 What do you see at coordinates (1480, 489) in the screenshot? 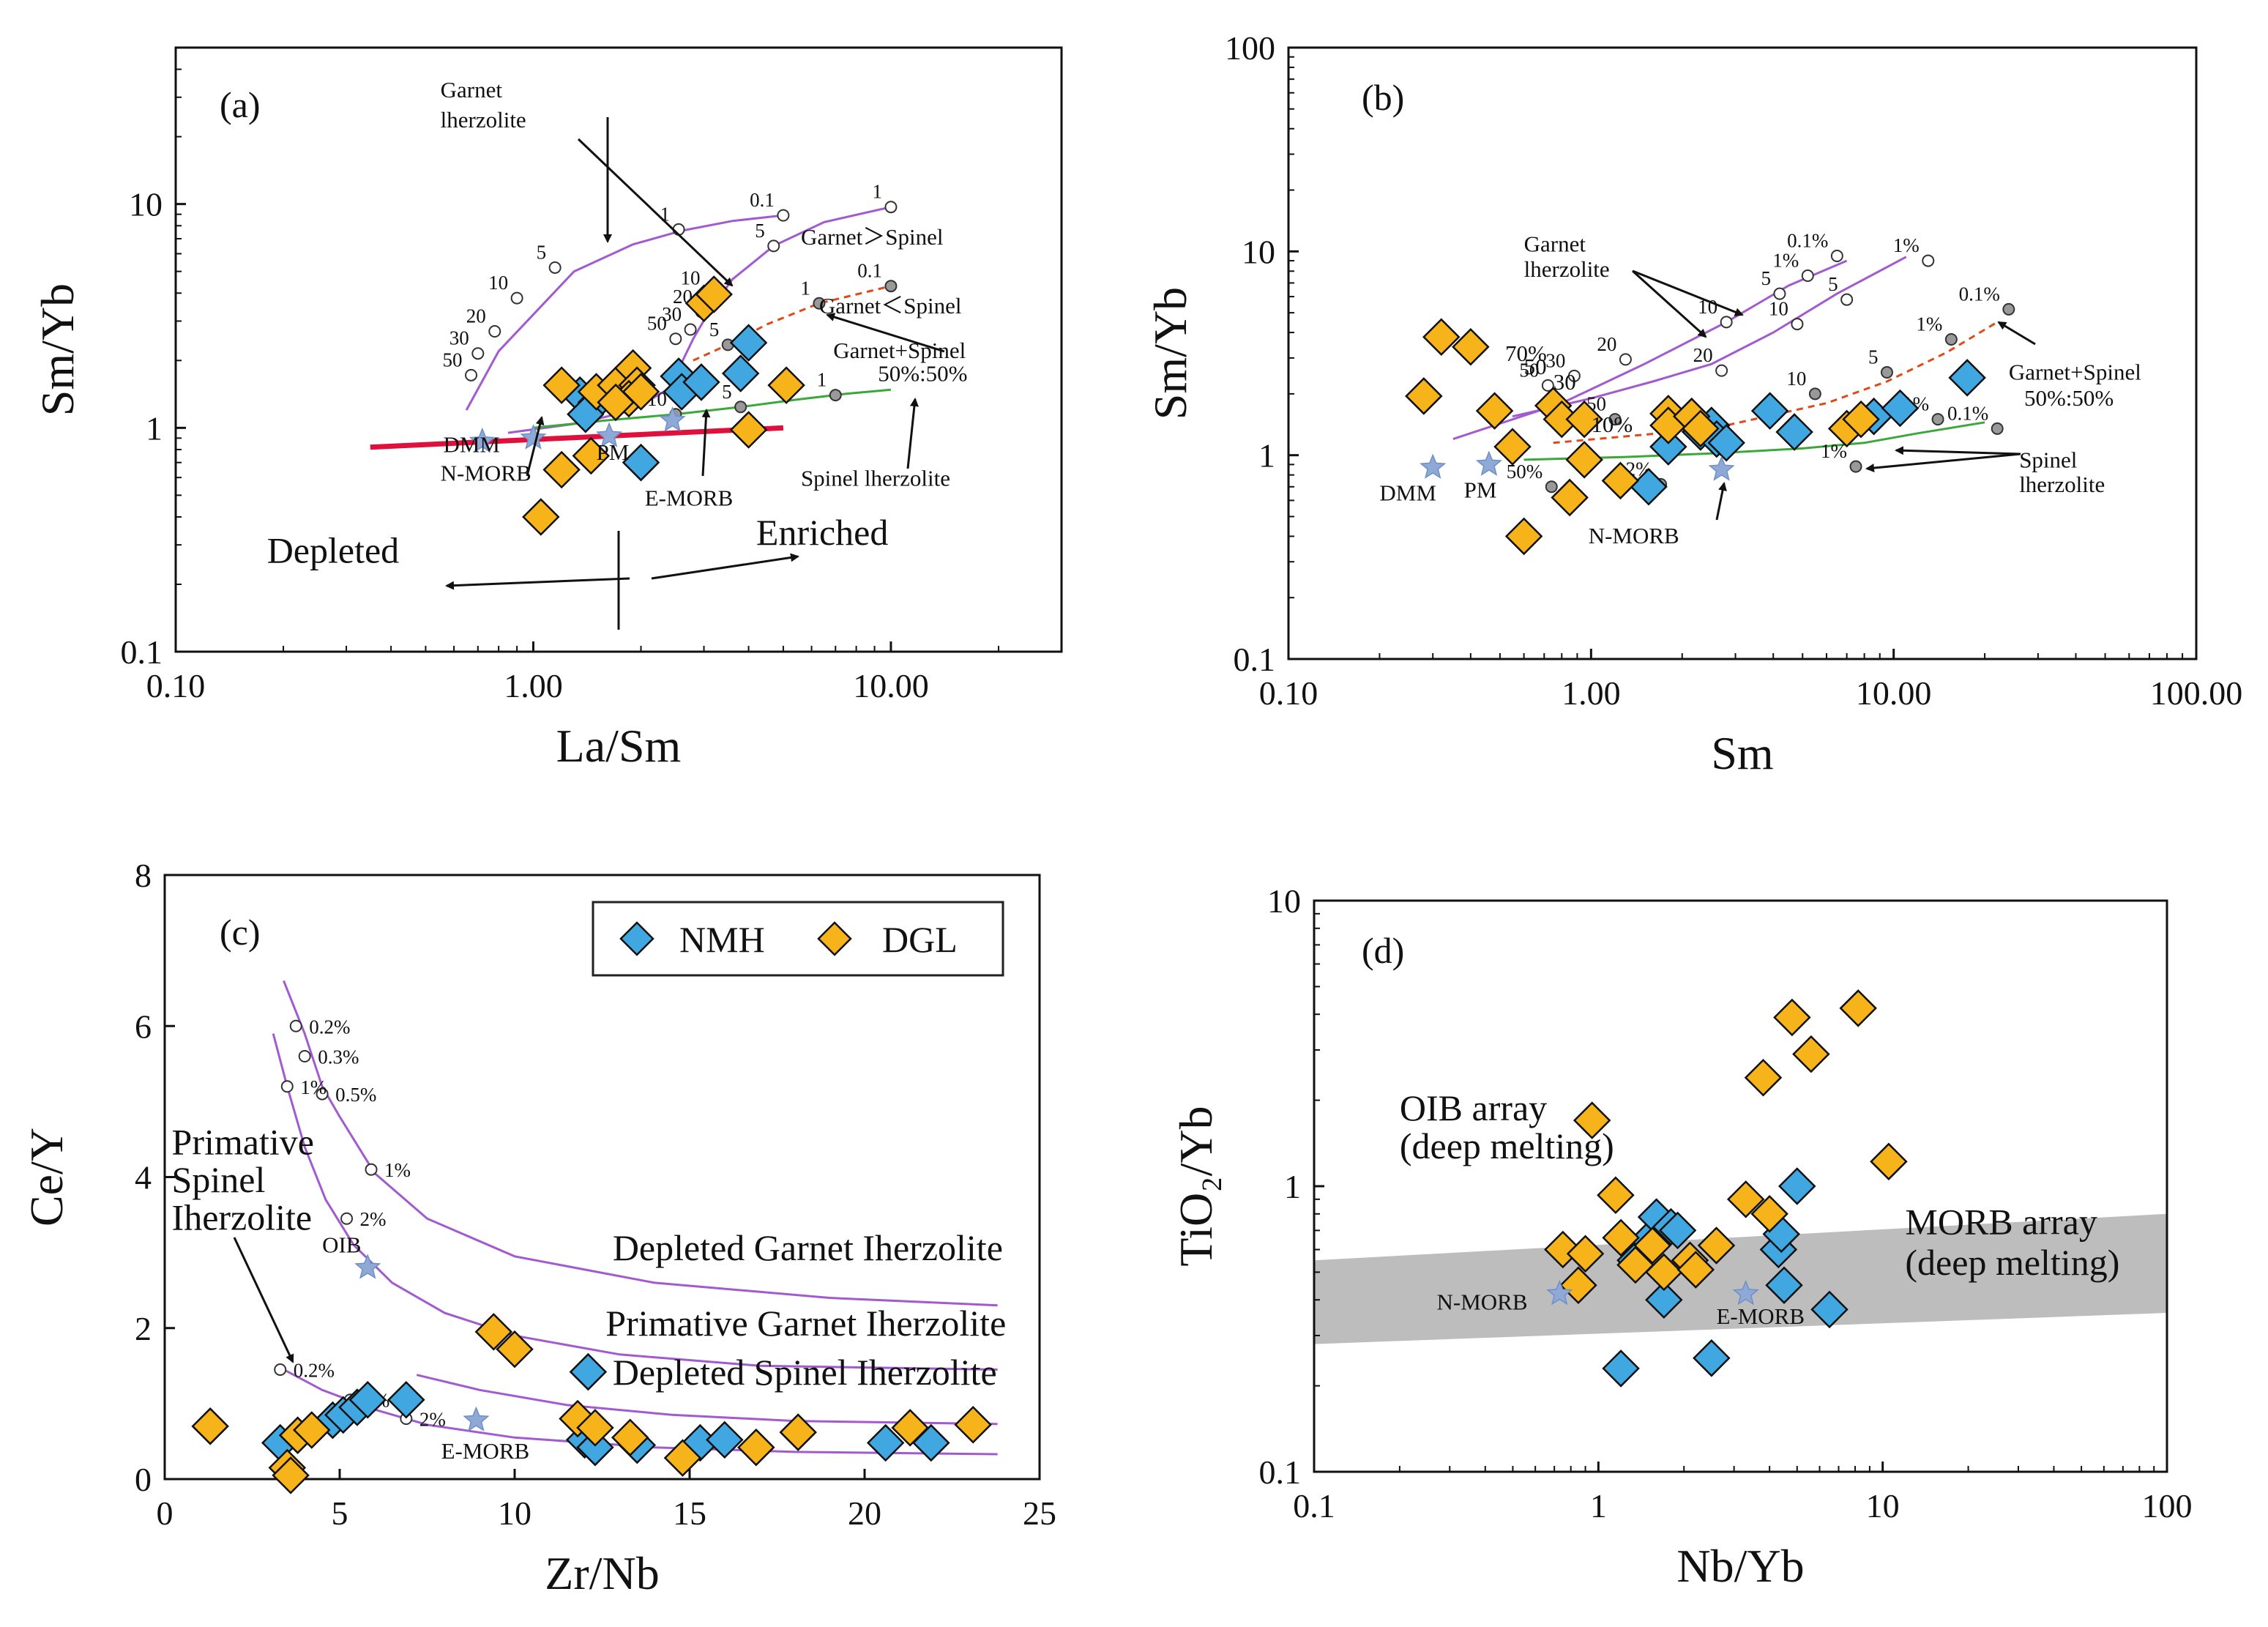
I see `annotation: PM` at bounding box center [1480, 489].